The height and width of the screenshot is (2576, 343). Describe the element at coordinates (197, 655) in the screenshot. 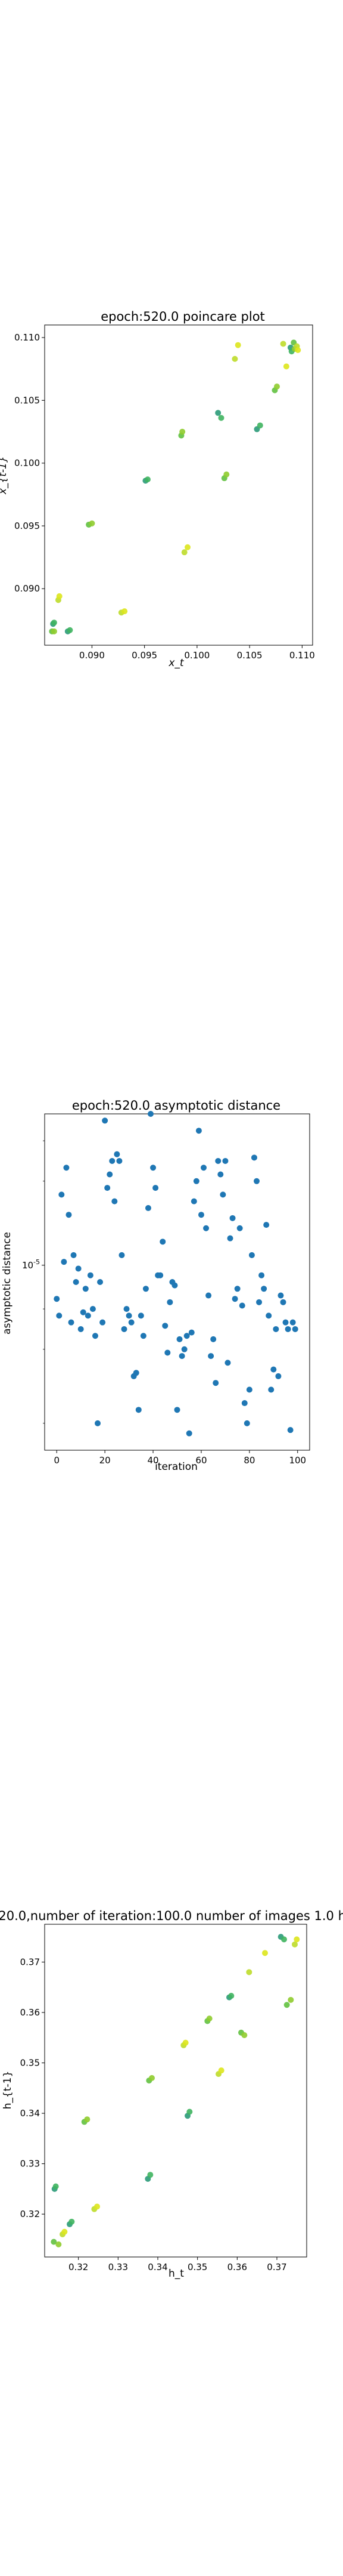

I see `x-tick-label: 0.100` at that location.